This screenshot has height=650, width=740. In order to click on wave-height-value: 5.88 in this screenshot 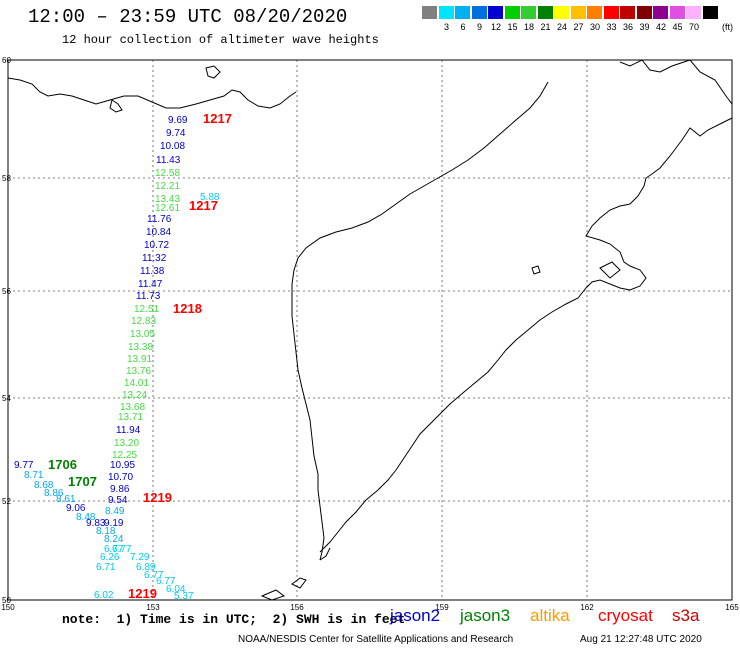, I will do `click(210, 197)`.